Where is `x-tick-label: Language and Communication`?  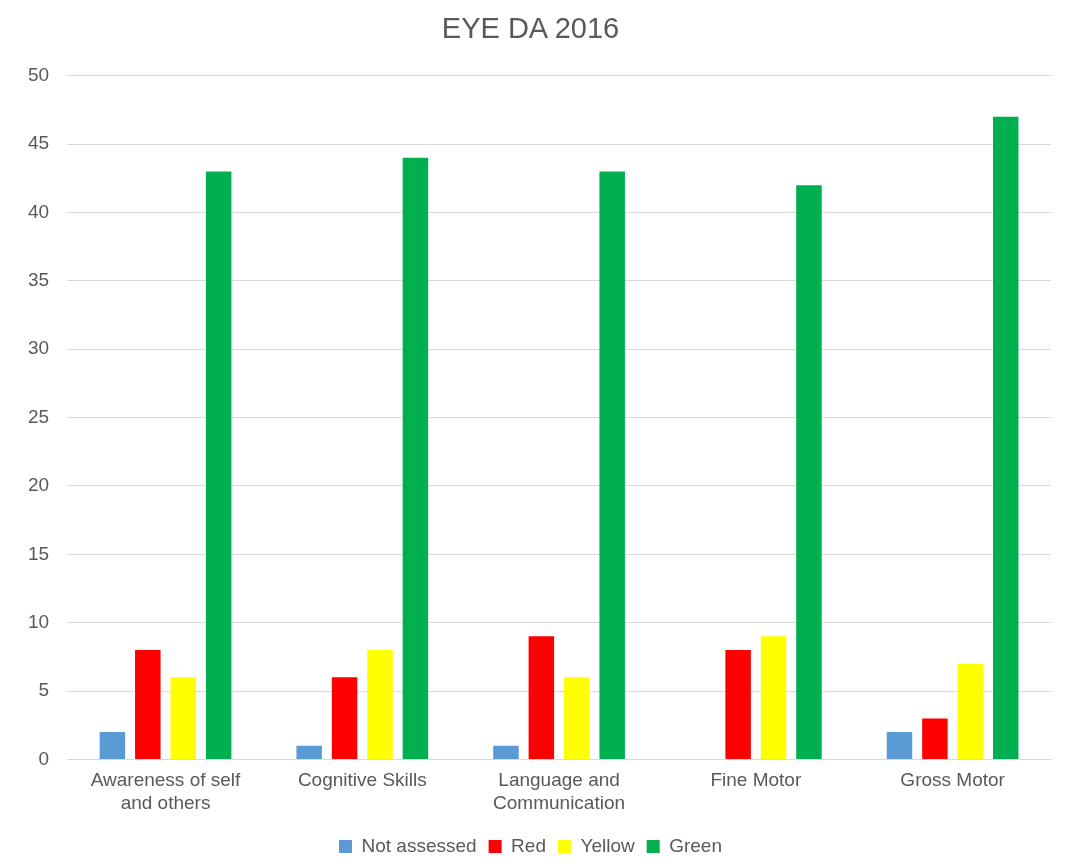 x-tick-label: Language and Communication is located at coordinates (559, 791).